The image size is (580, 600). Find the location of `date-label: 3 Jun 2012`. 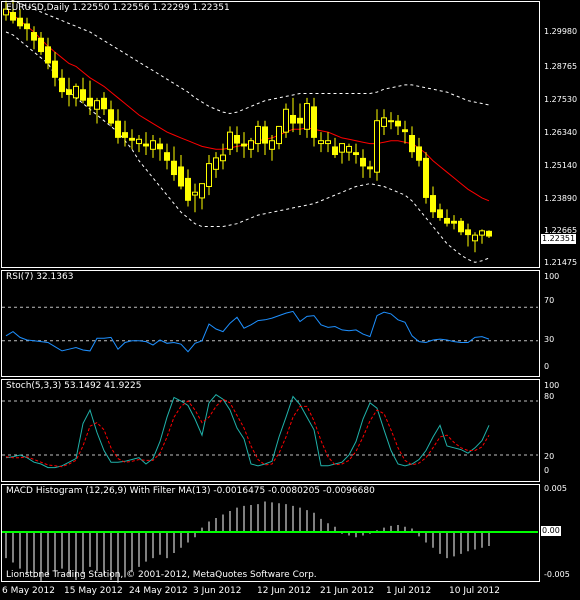

date-label: 3 Jun 2012 is located at coordinates (217, 591).